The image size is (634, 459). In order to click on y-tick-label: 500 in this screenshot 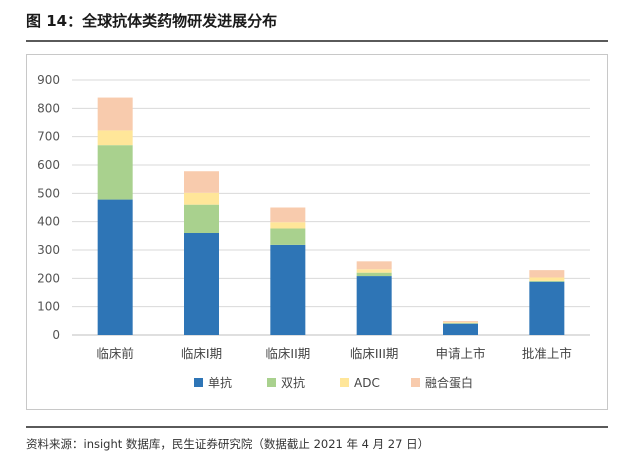, I will do `click(48, 193)`.